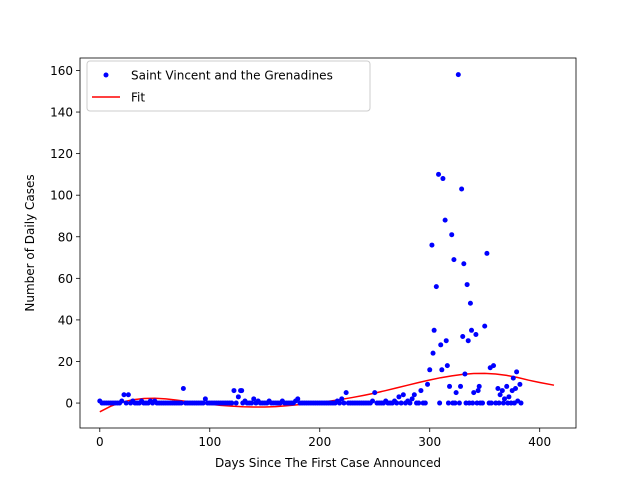 Image resolution: width=640 pixels, height=480 pixels. Describe the element at coordinates (65, 320) in the screenshot. I see `y-tick-label: 40` at that location.